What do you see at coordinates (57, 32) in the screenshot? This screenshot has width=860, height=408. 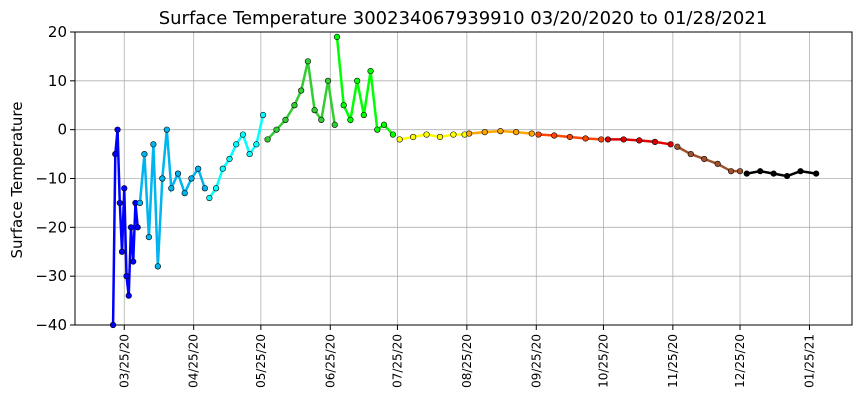 I see `y-tick-label: 20` at bounding box center [57, 32].